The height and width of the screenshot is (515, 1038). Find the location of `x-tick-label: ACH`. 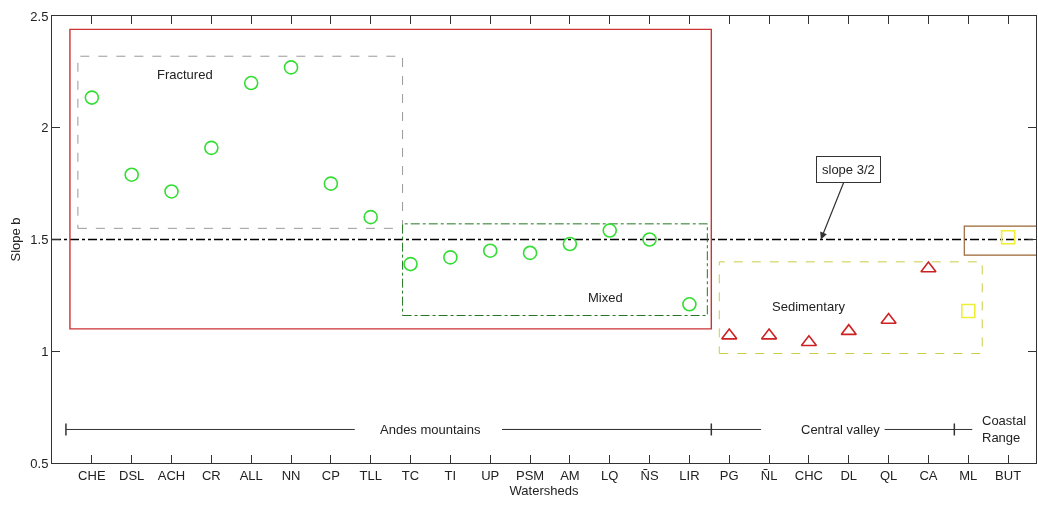

x-tick-label: ACH is located at coordinates (171, 475).